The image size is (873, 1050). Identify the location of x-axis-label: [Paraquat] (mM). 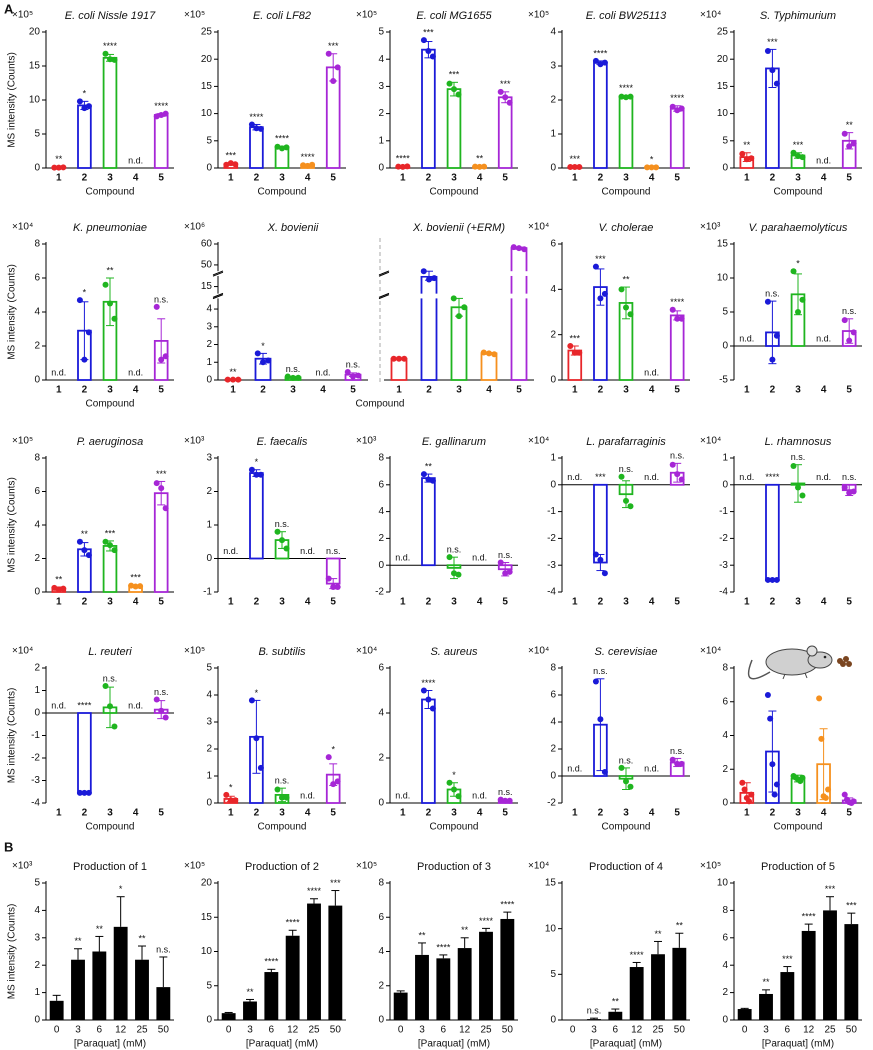
(454, 1044).